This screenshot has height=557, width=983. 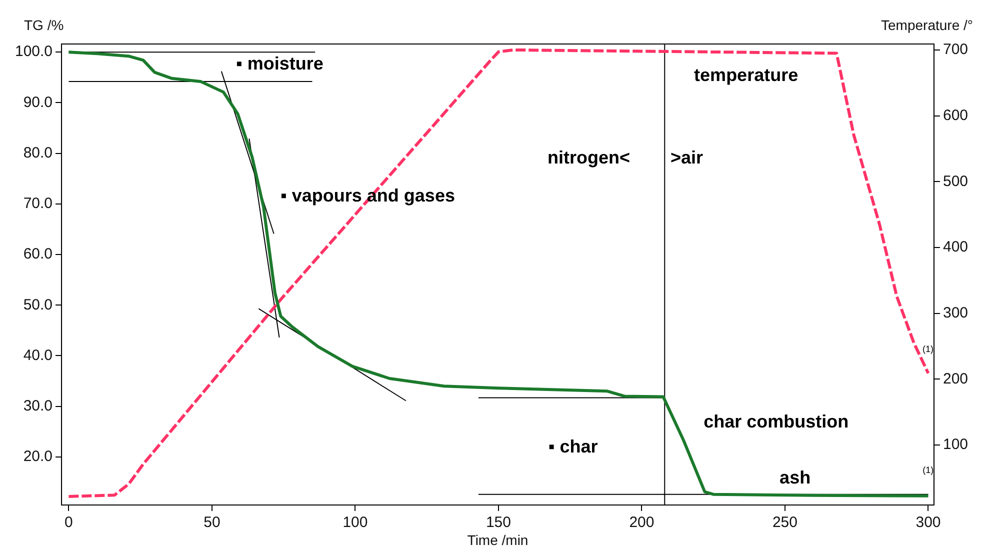 I want to click on annotation: ▪ vapours and gases, so click(x=367, y=196).